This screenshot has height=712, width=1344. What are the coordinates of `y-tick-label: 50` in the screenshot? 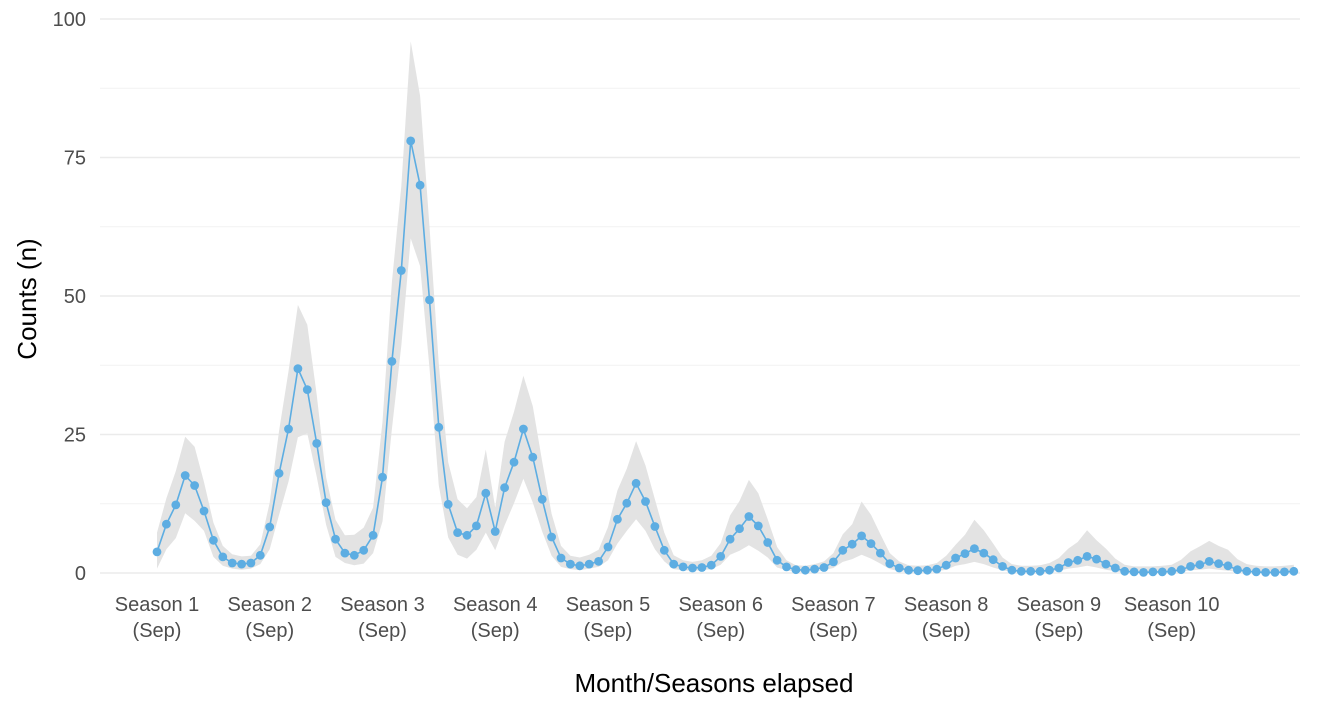 It's located at (75, 297).